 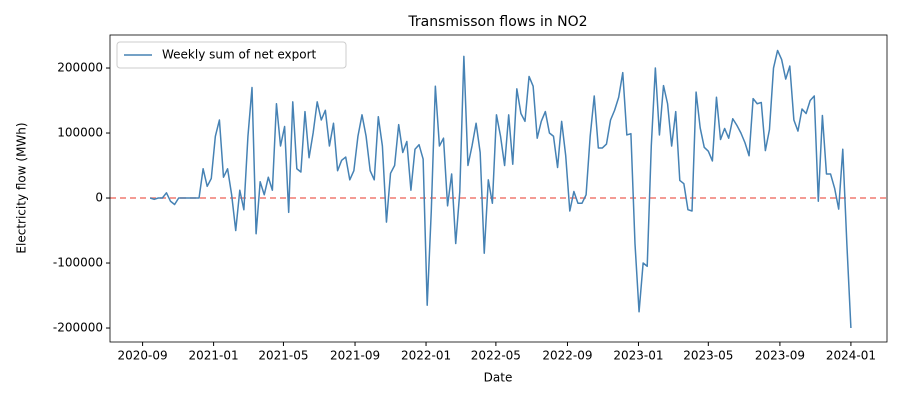 I want to click on y-axis-label: Electricity flow (MWh), so click(x=22, y=187).